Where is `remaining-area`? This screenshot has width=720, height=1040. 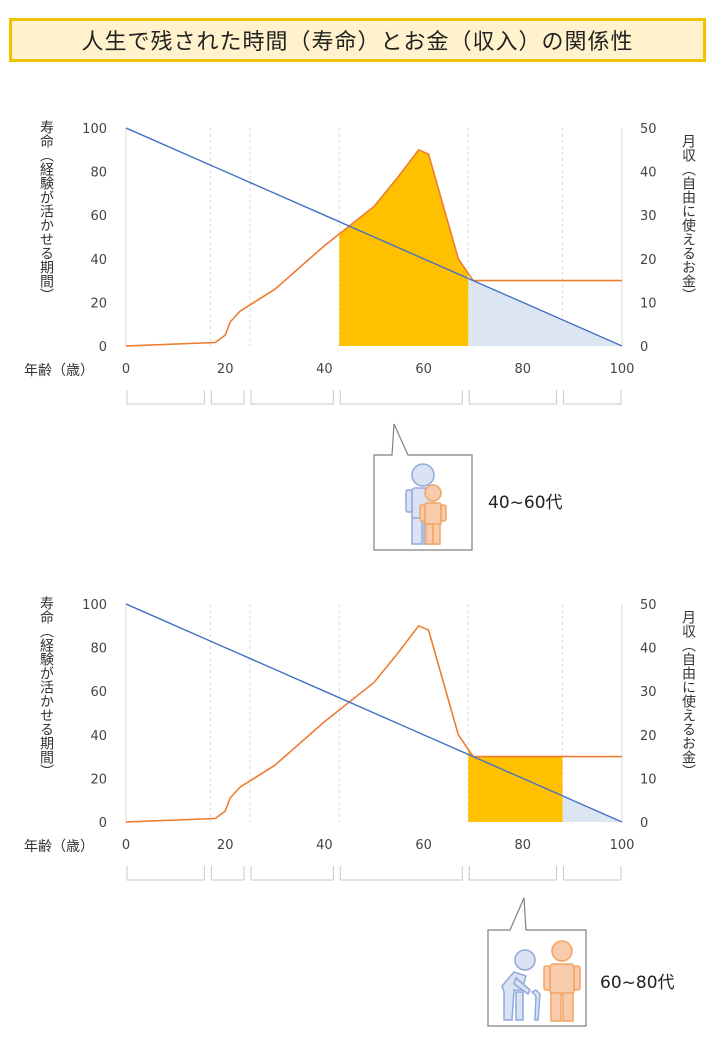 remaining-area is located at coordinates (592, 808).